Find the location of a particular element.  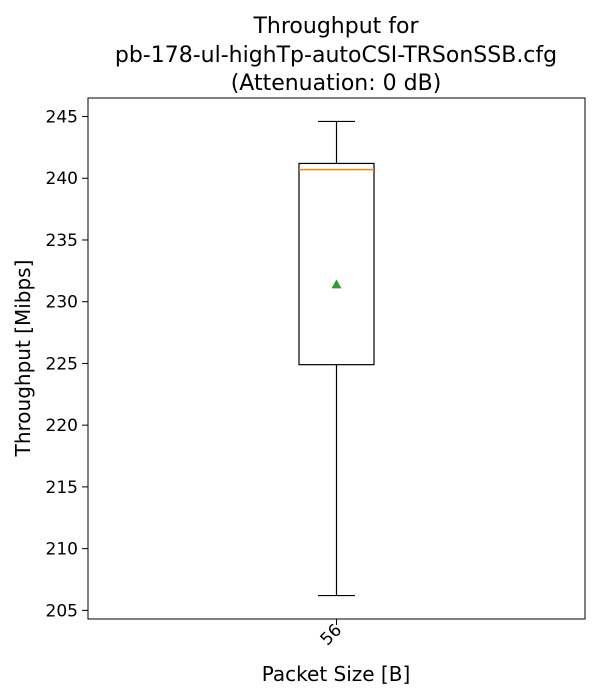

x-axis-ticks: 56 is located at coordinates (331, 634).